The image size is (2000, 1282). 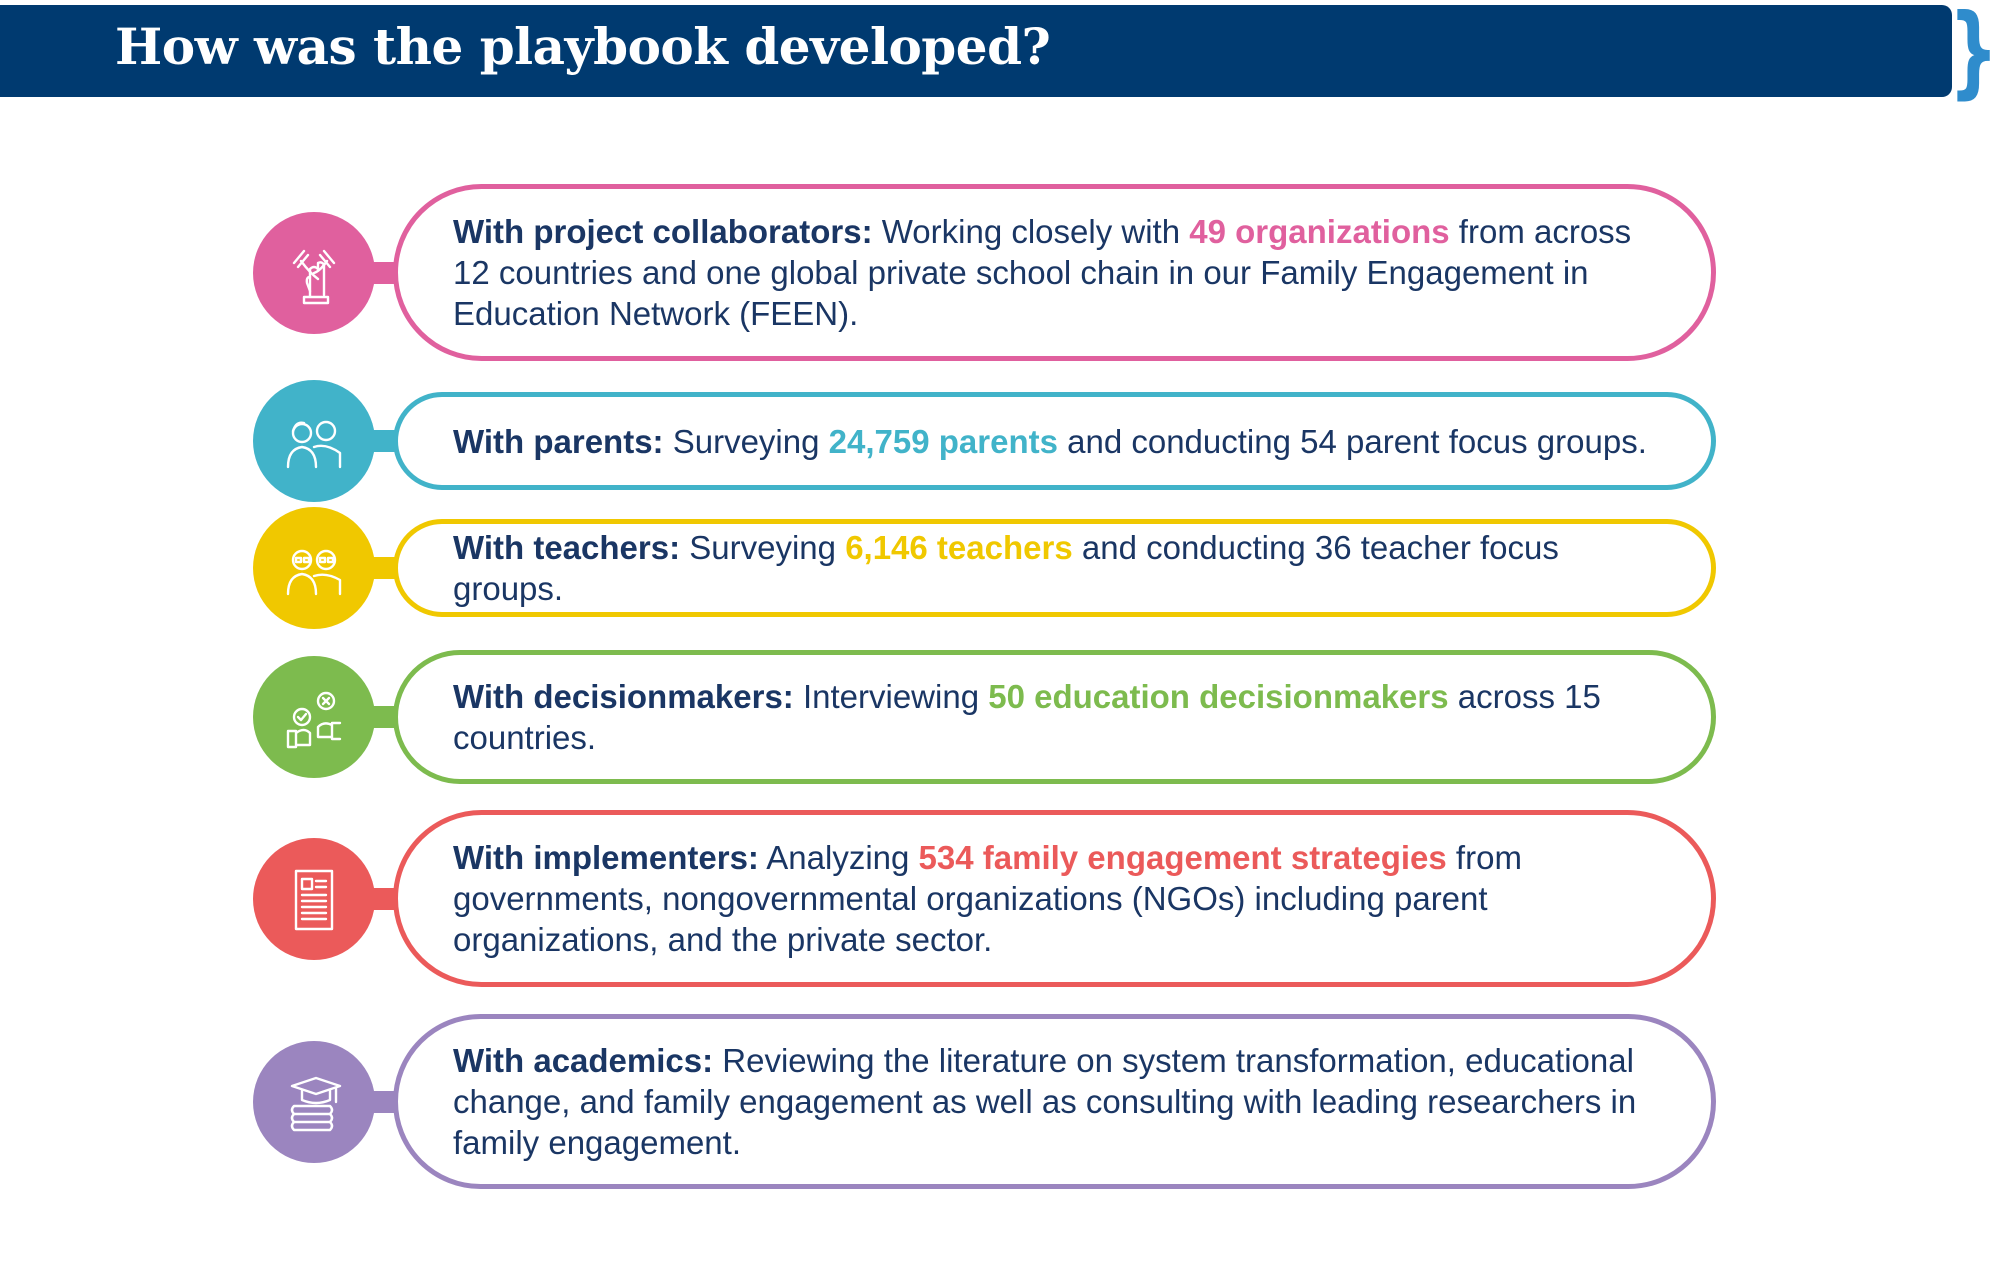 I want to click on row-highlight: 6,146 teachers, so click(x=959, y=547).